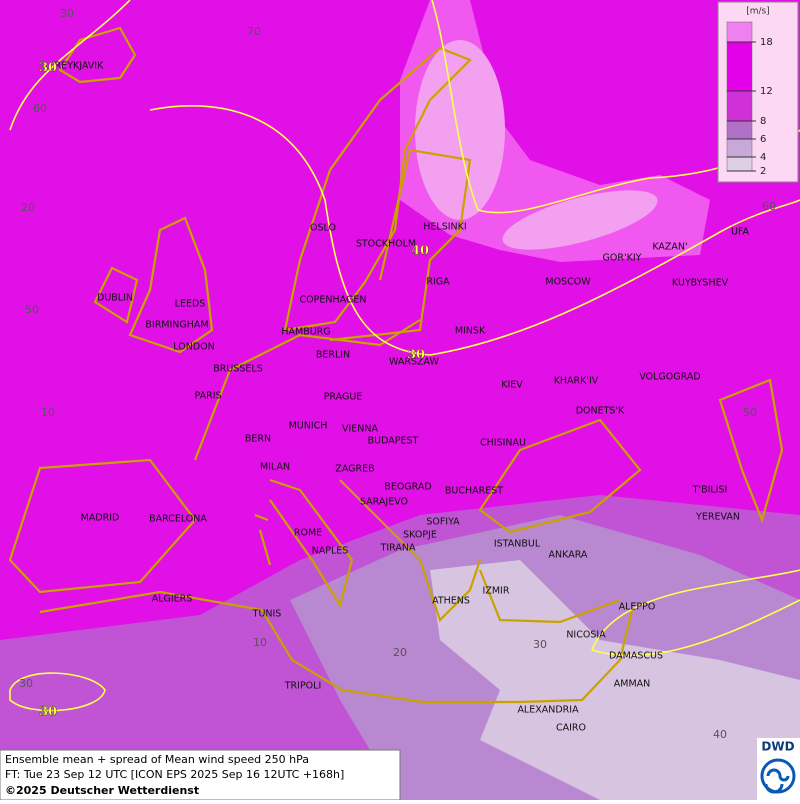 The width and height of the screenshot is (800, 804). Describe the element at coordinates (766, 42) in the screenshot. I see `legend-label: 18` at that location.